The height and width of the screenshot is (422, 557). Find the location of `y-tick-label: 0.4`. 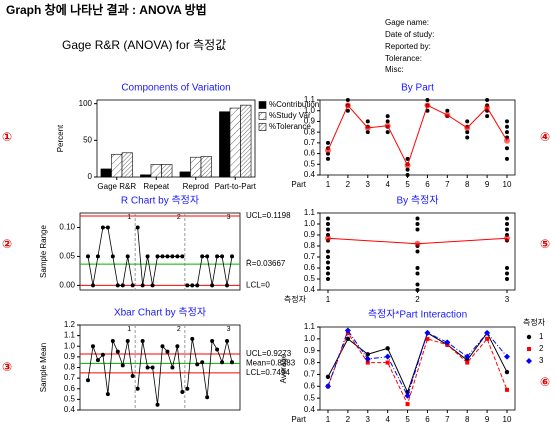

y-tick-label: 0.4 is located at coordinates (310, 174).